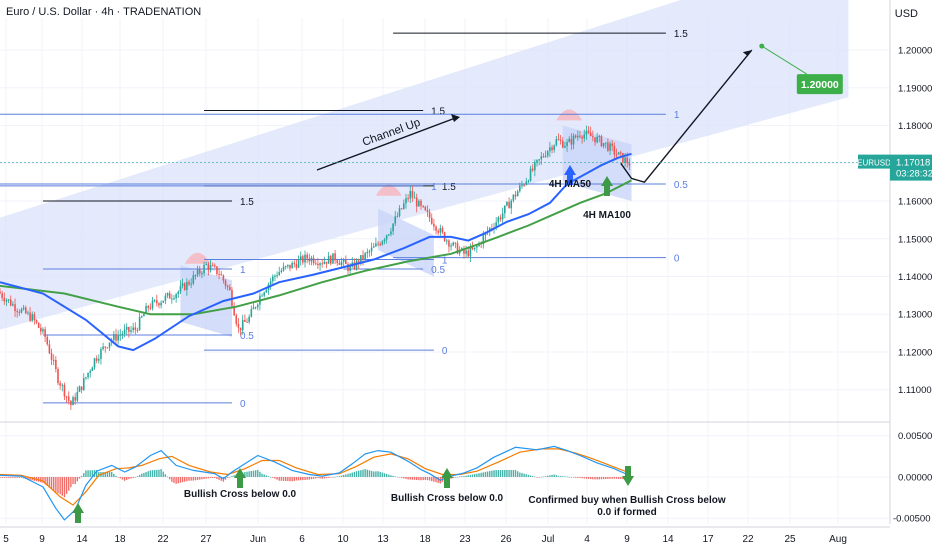 The height and width of the screenshot is (555, 932). Describe the element at coordinates (820, 85) in the screenshot. I see `target-label: 1.20000` at that location.